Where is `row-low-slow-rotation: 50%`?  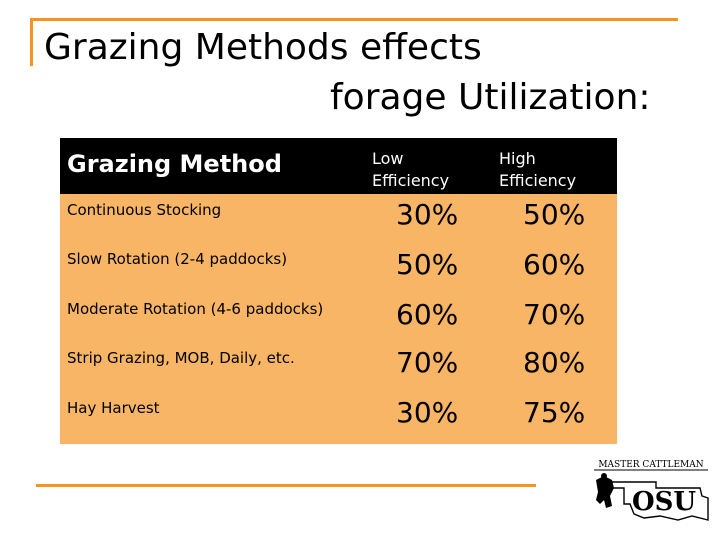 row-low-slow-rotation: 50% is located at coordinates (427, 264).